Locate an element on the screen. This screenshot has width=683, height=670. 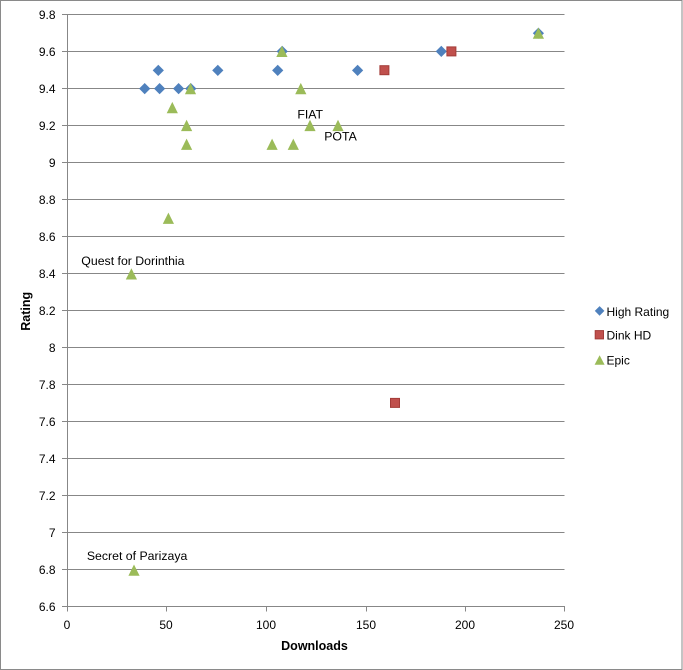
svg-text: 0 is located at coordinates (67, 625).